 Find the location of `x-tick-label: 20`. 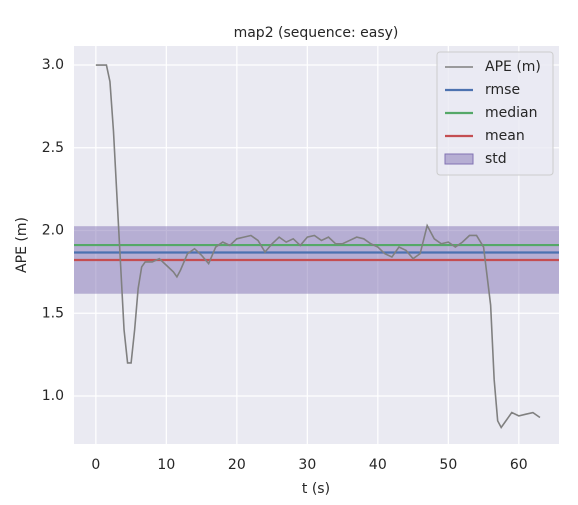

x-tick-label: 20 is located at coordinates (237, 465).